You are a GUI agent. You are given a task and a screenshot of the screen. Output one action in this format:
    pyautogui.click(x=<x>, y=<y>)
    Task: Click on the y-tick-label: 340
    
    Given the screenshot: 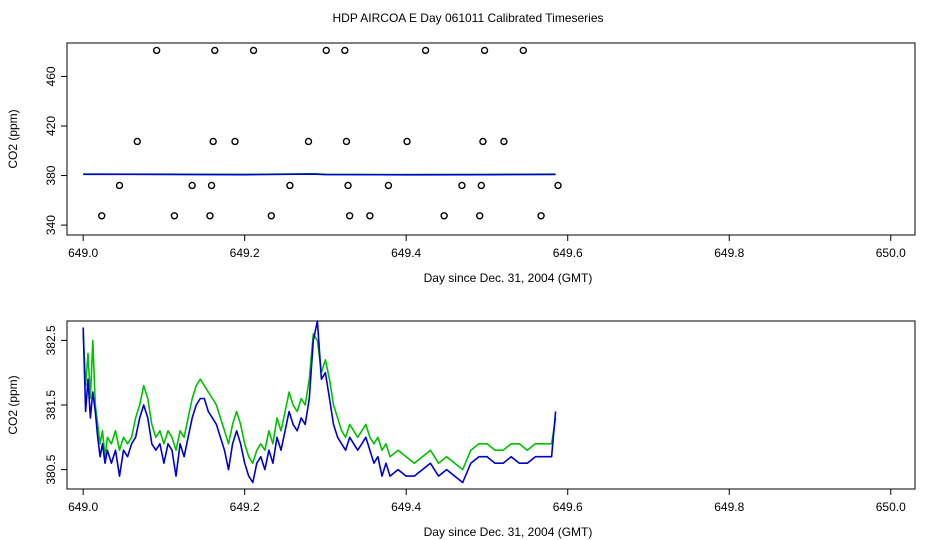 What is the action you would take?
    pyautogui.click(x=51, y=225)
    